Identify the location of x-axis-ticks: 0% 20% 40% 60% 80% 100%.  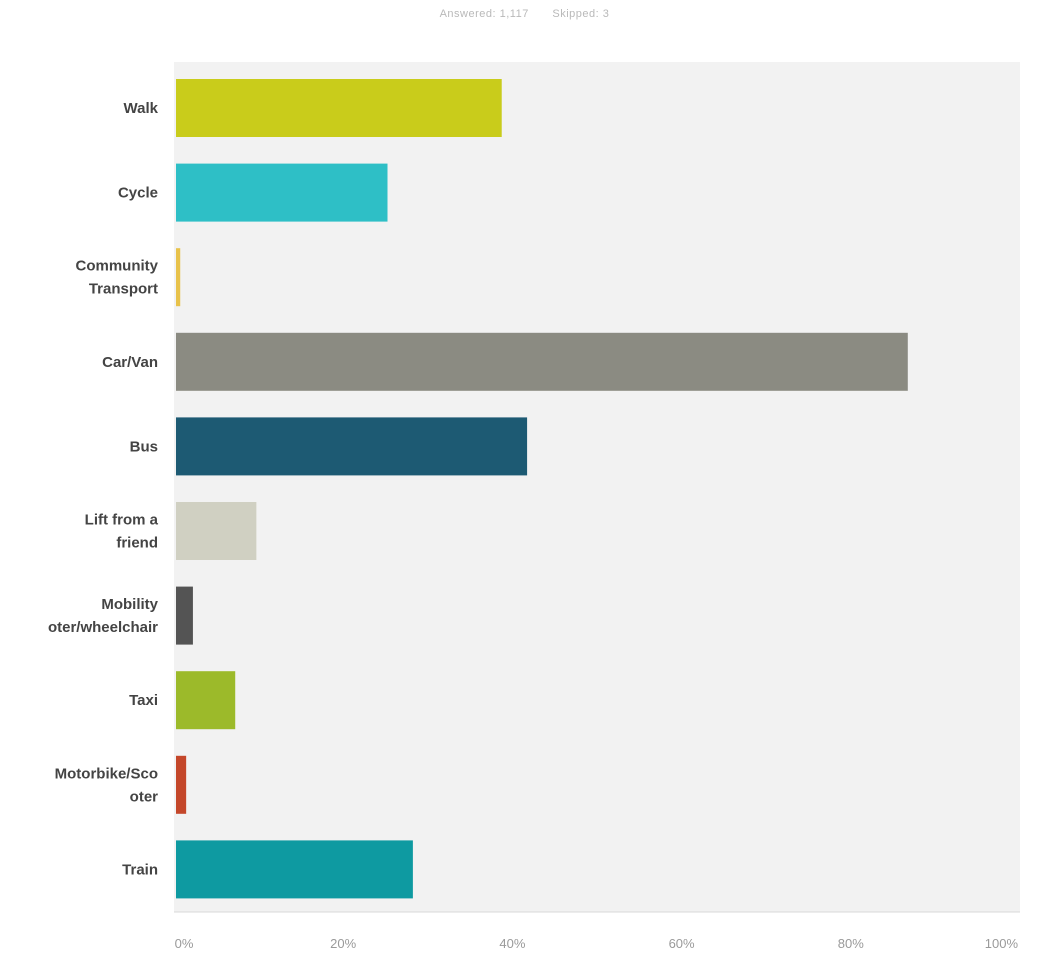
(597, 943).